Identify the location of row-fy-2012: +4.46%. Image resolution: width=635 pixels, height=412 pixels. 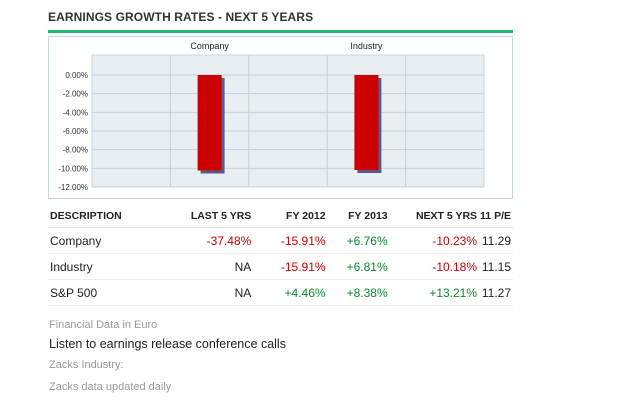
(290, 292).